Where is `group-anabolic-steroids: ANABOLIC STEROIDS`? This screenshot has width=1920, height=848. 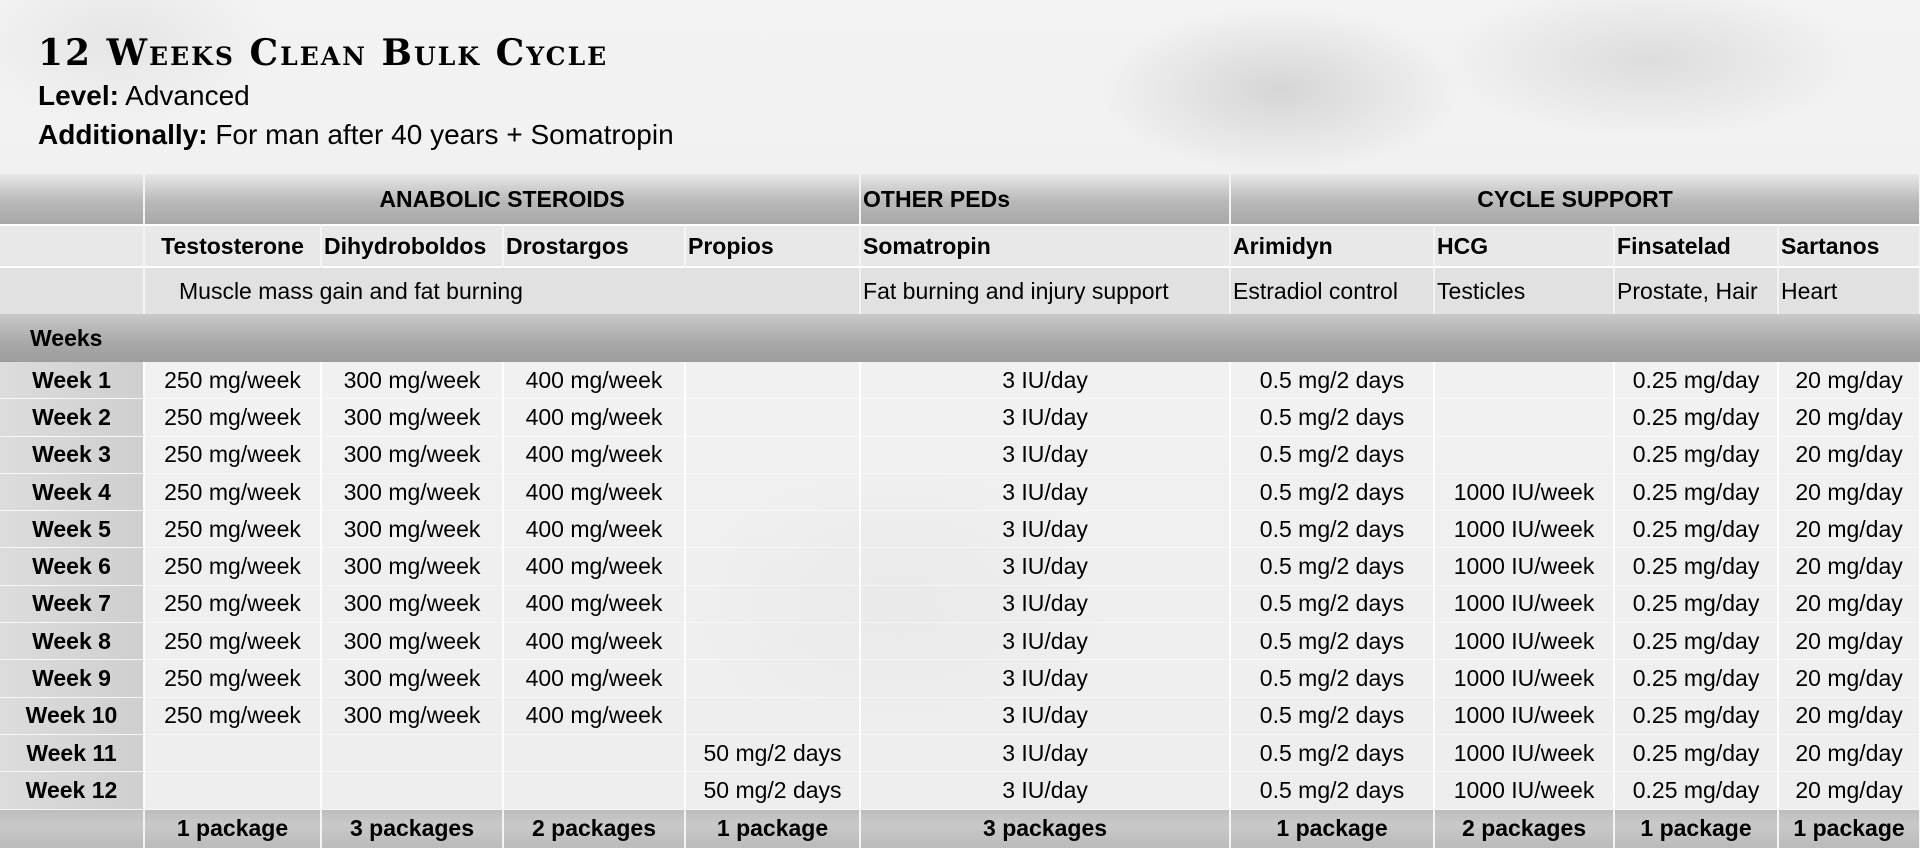
group-anabolic-steroids: ANABOLIC STEROIDS is located at coordinates (503, 199).